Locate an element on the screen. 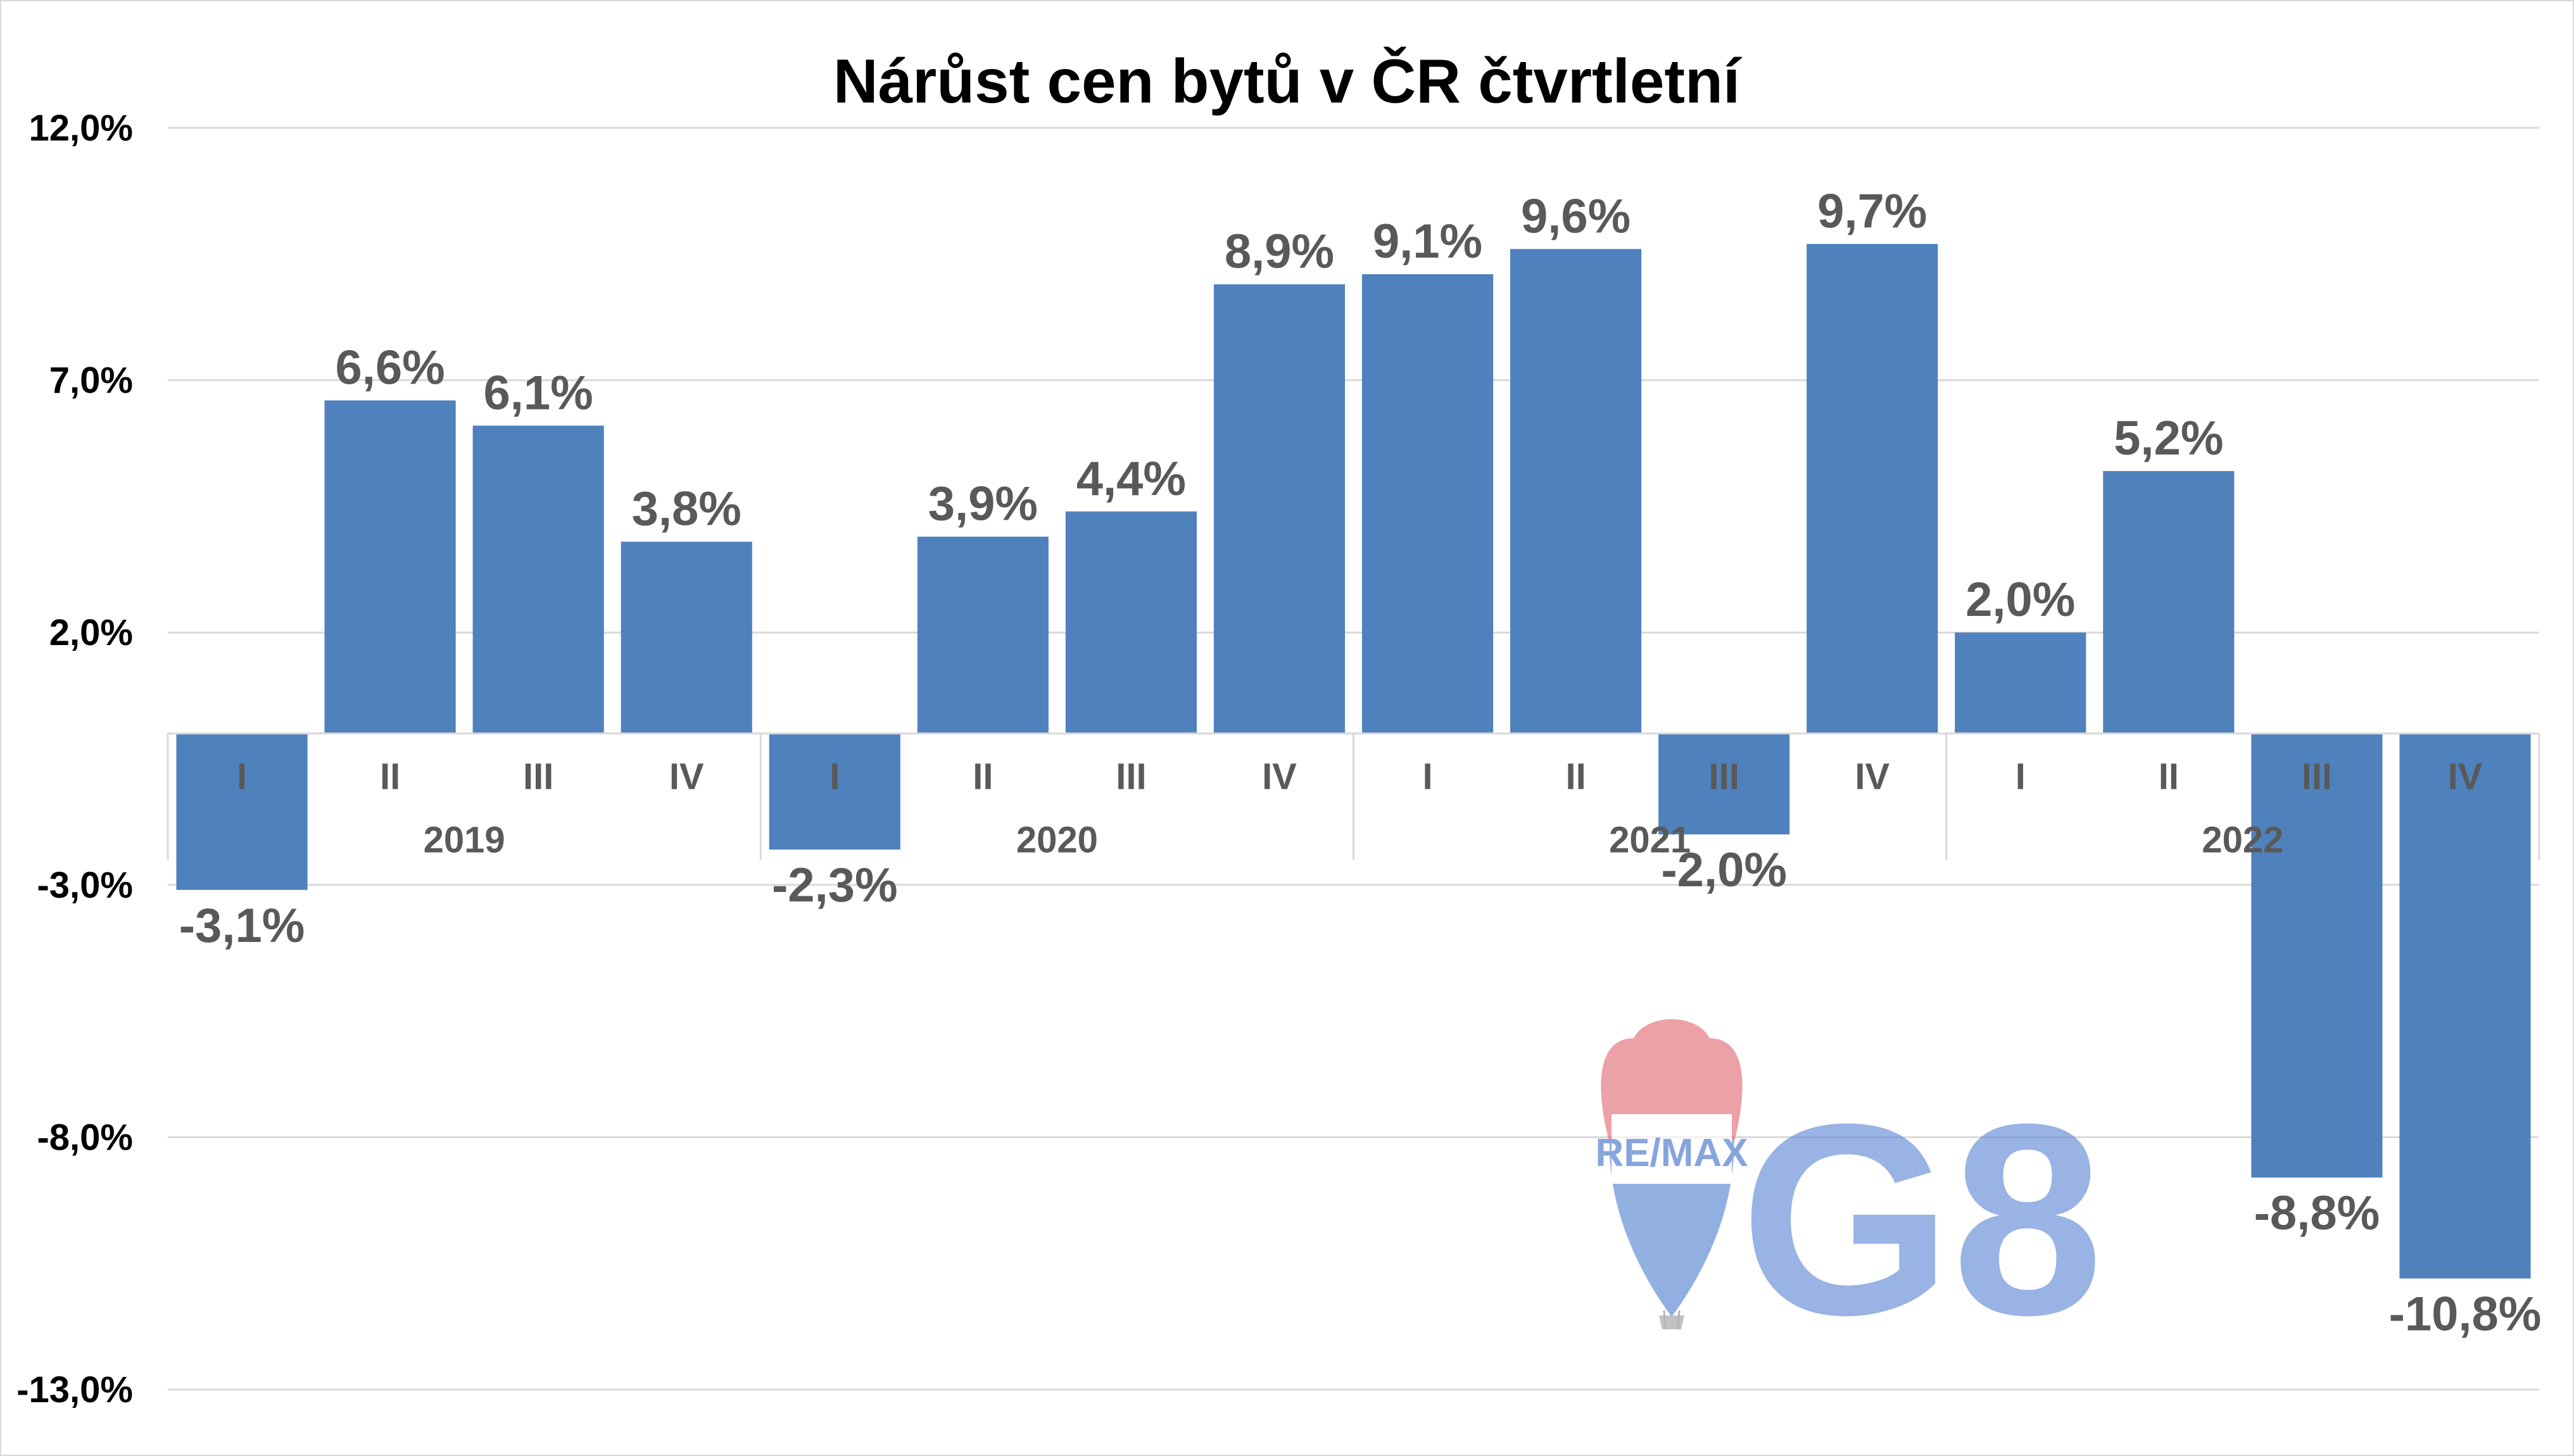  year-label: 2020 is located at coordinates (1057, 840).